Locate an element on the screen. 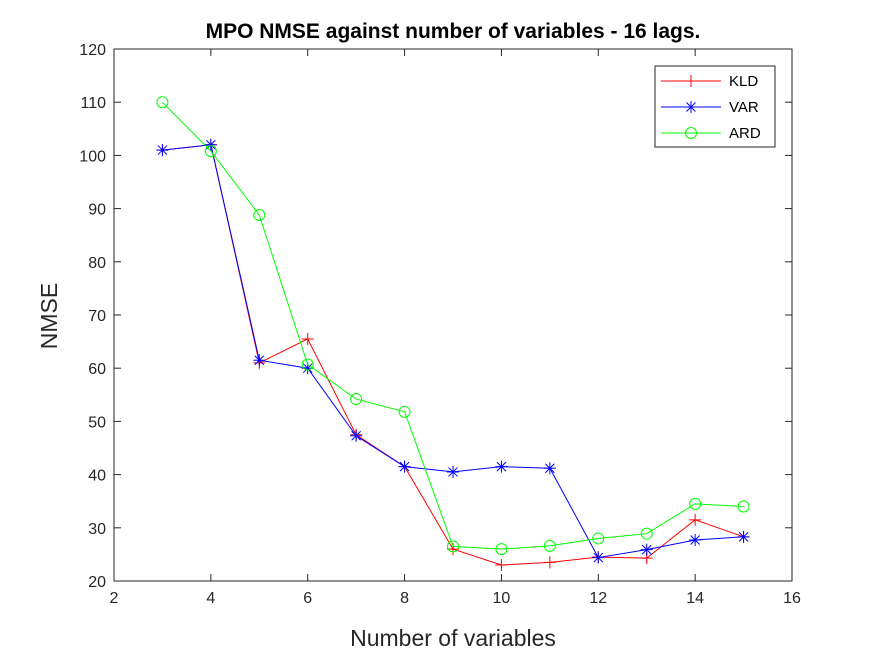 The height and width of the screenshot is (656, 875). legend-marker-kld is located at coordinates (691, 81).